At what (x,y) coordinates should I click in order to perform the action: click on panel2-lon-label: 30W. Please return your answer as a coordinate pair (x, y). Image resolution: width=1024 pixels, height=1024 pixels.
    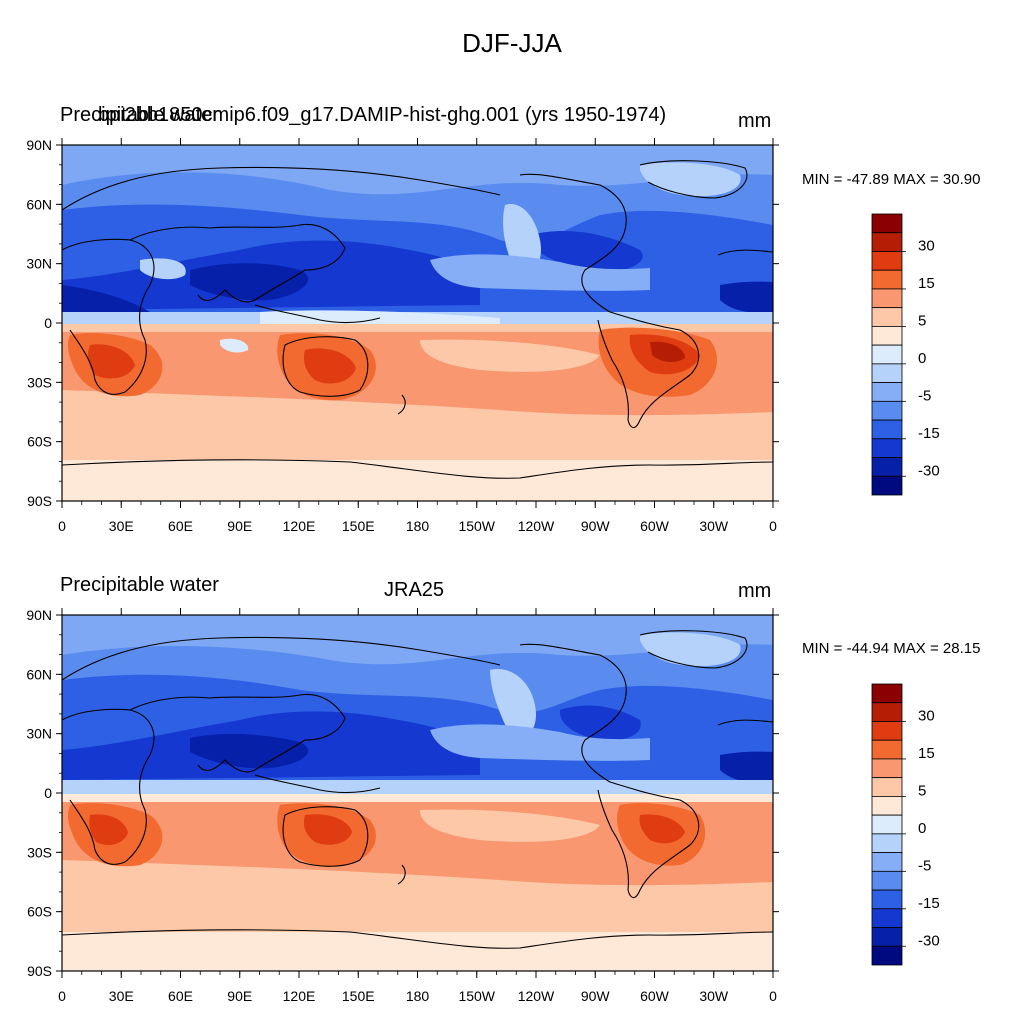
    Looking at the image, I should click on (714, 996).